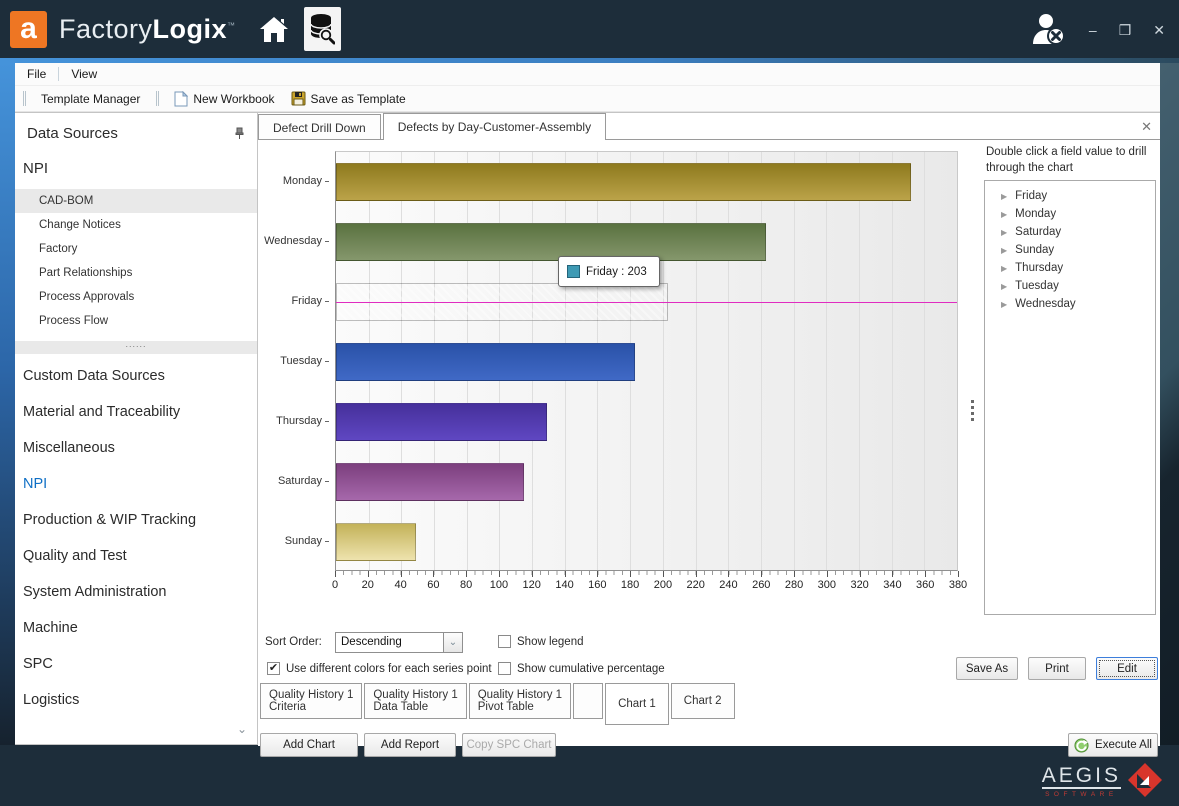 This screenshot has height=806, width=1179. What do you see at coordinates (1070, 214) in the screenshot?
I see `drill-item-monday: ▶ Monday` at bounding box center [1070, 214].